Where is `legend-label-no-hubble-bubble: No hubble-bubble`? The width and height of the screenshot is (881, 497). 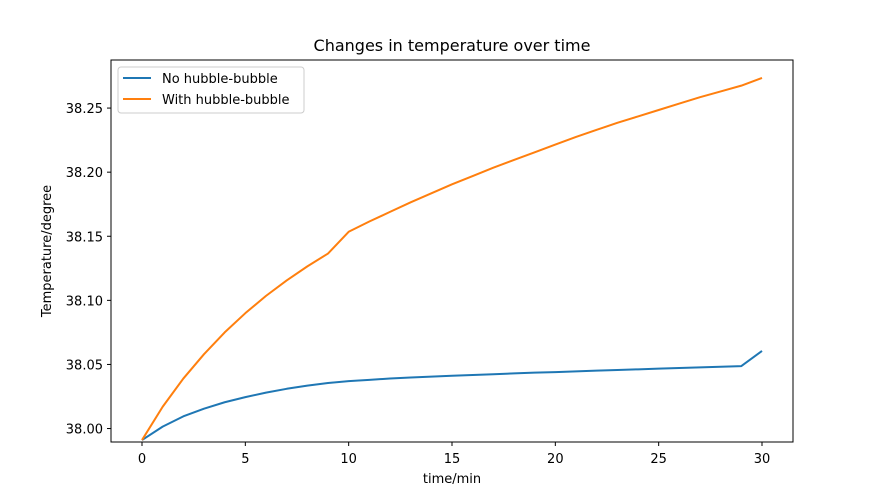
legend-label-no-hubble-bubble: No hubble-bubble is located at coordinates (220, 79).